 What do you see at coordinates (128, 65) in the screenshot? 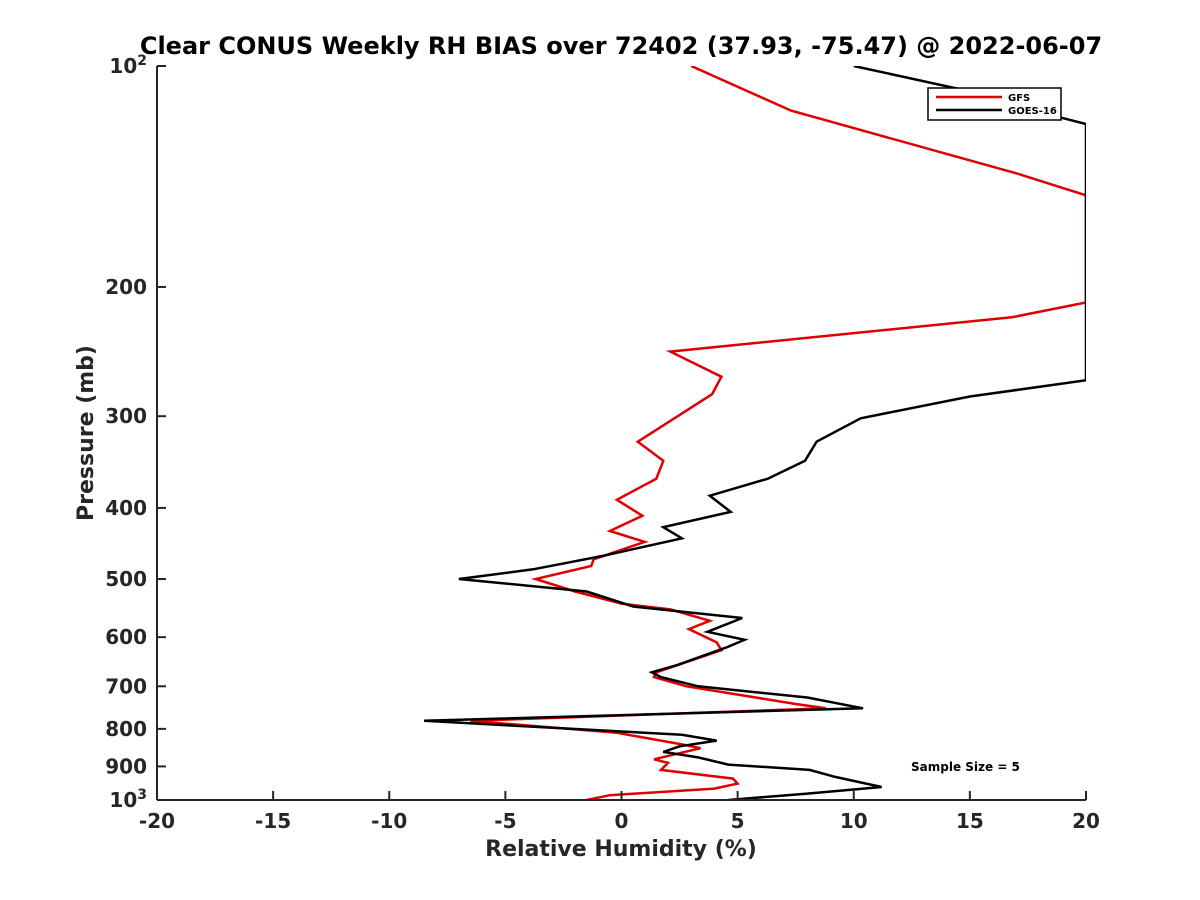
I see `y-tick-label: 10²` at bounding box center [128, 65].